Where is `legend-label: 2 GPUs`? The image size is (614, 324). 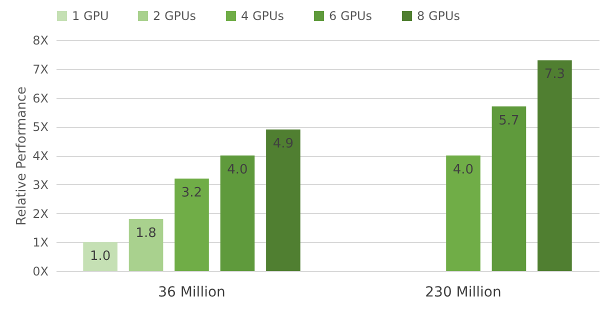
legend-label: 2 GPUs is located at coordinates (174, 16).